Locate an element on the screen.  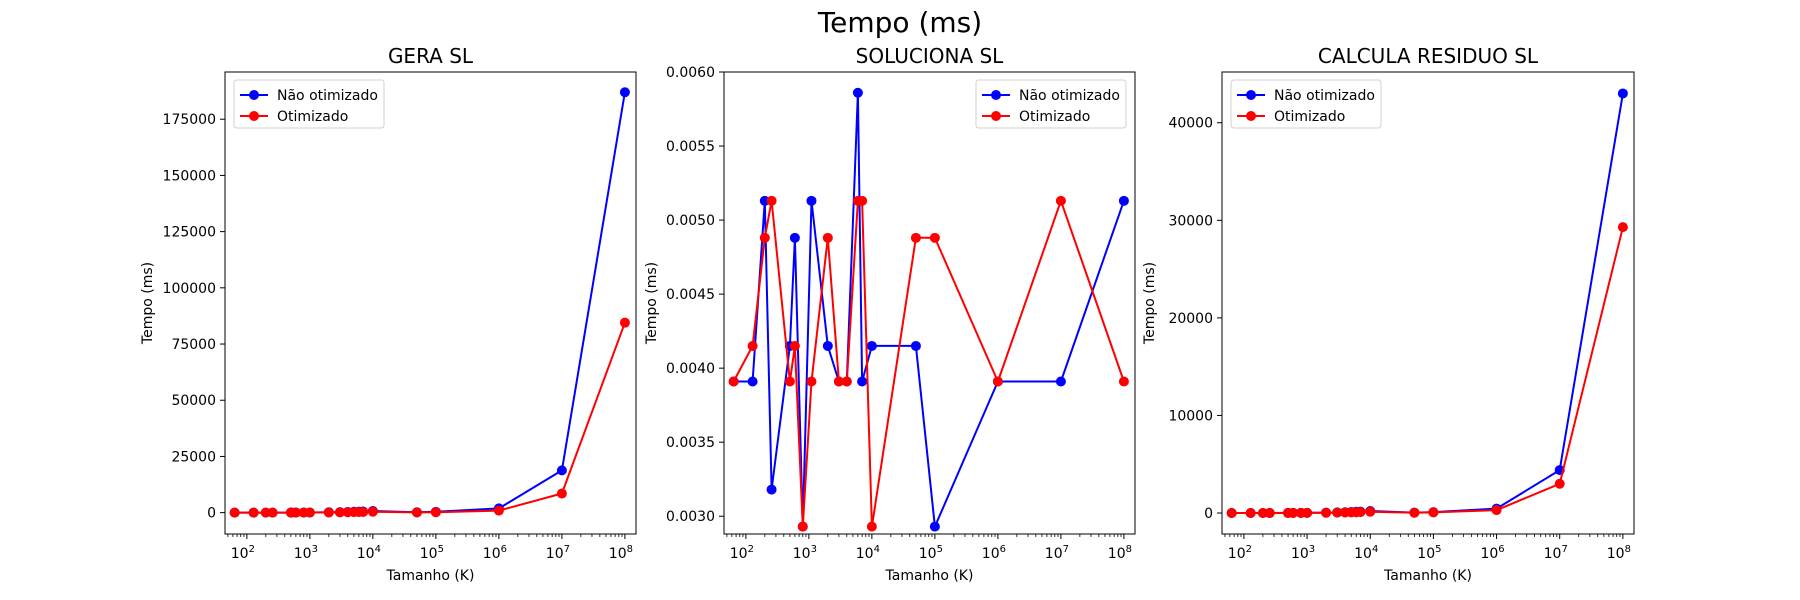
y-tick-label: 150000 is located at coordinates (189, 176).